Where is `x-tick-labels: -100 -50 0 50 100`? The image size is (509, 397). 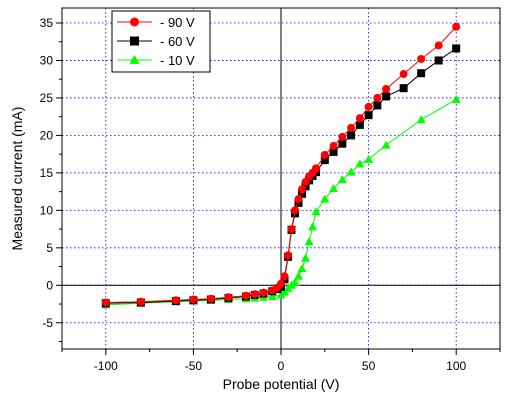
x-tick-labels: -100 -50 0 50 100 is located at coordinates (280, 366).